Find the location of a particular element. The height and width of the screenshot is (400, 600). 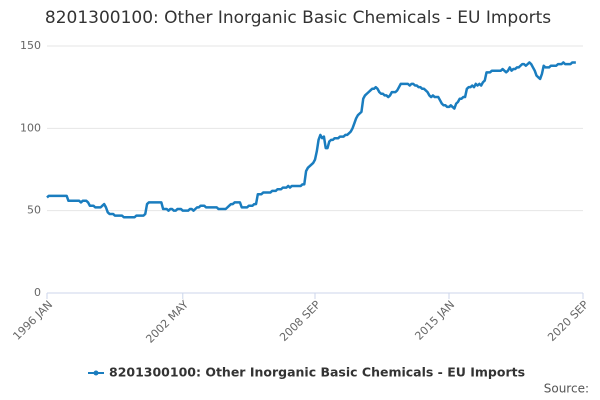

x-tick-label: 2002 MAY is located at coordinates (167, 322).